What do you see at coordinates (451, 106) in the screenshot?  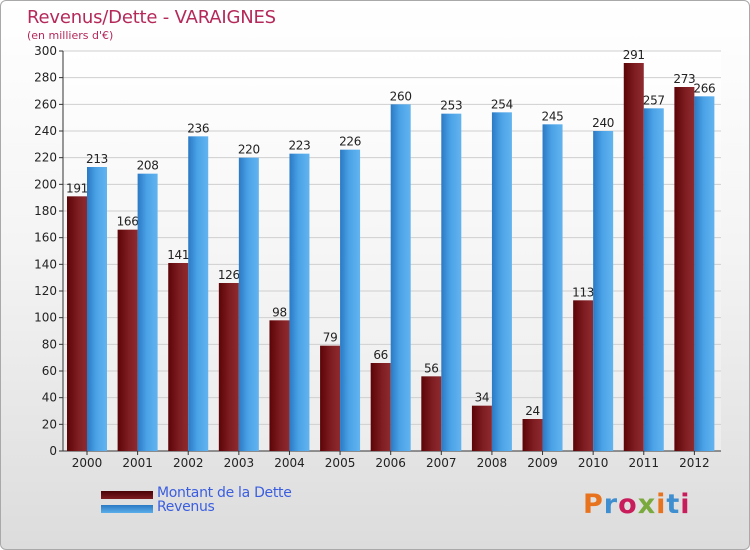 I see `data-label-revenus: 253` at bounding box center [451, 106].